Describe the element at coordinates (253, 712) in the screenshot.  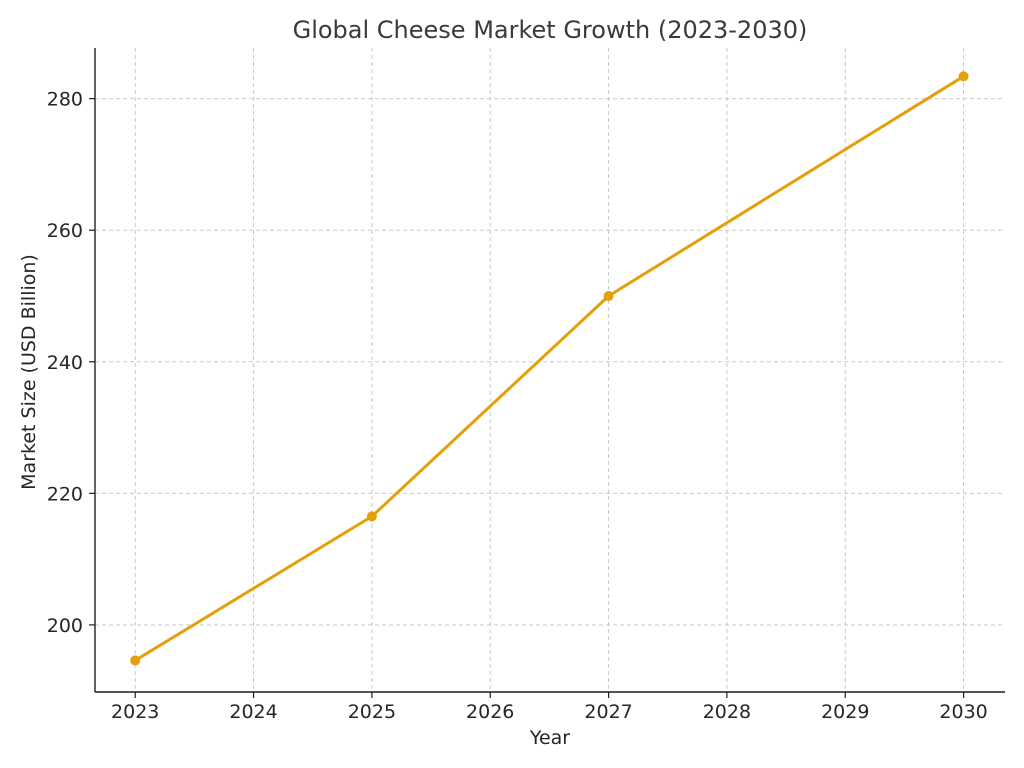
I see `x-tick-label: 2024` at that location.